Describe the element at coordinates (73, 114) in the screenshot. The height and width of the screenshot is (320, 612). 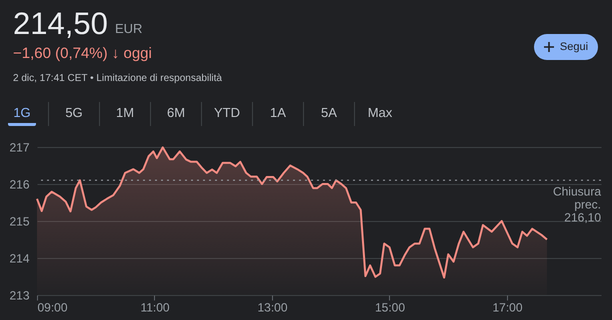
I see `text: 5G` at that location.